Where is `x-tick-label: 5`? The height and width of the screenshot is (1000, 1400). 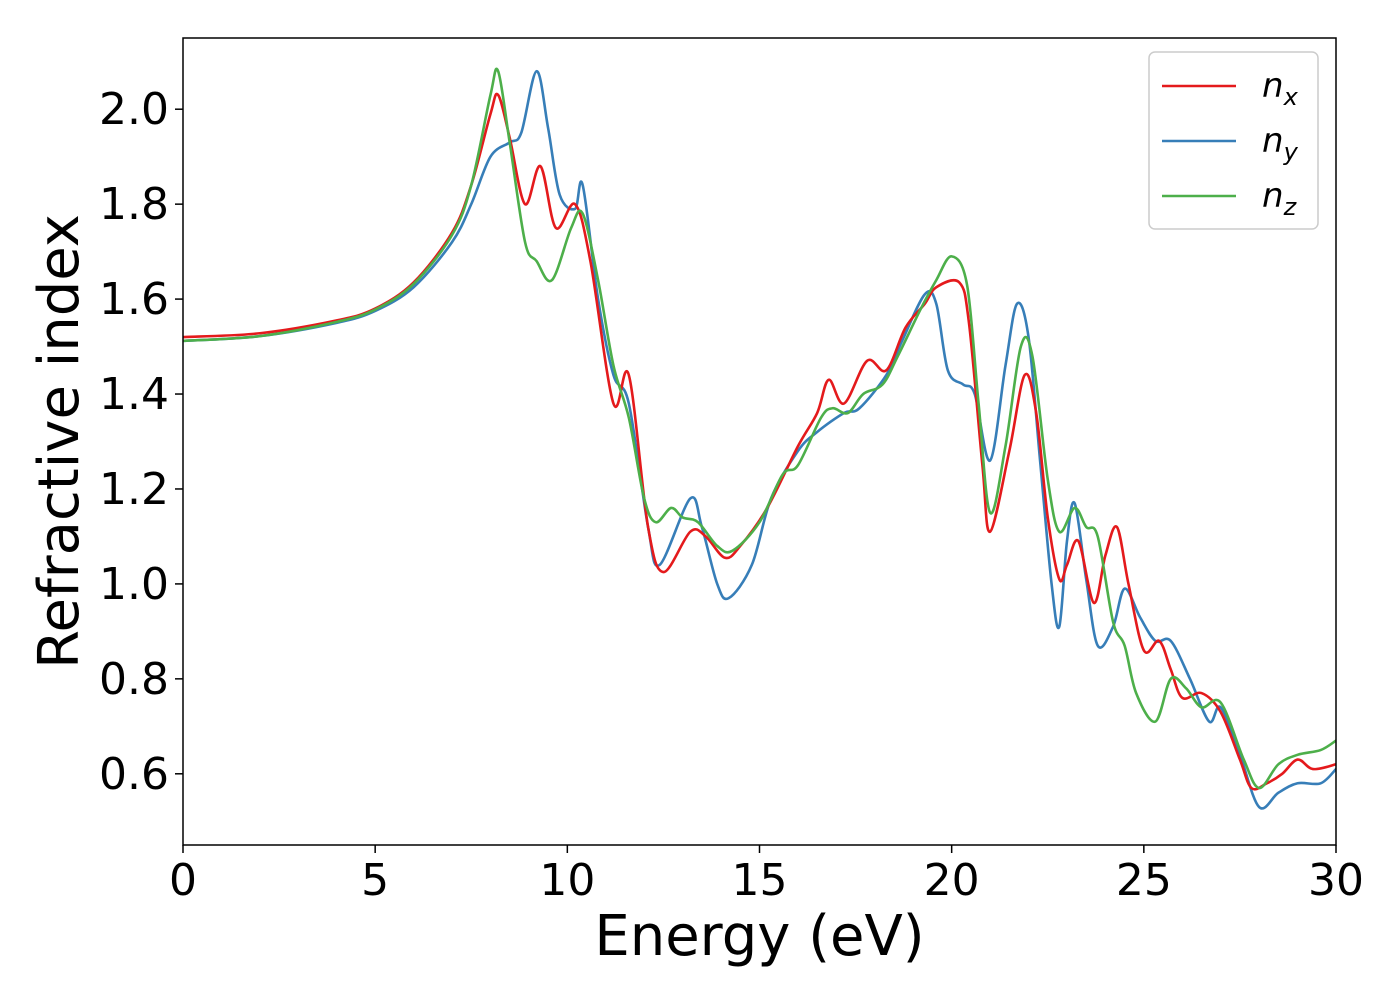
x-tick-label: 5 is located at coordinates (375, 880).